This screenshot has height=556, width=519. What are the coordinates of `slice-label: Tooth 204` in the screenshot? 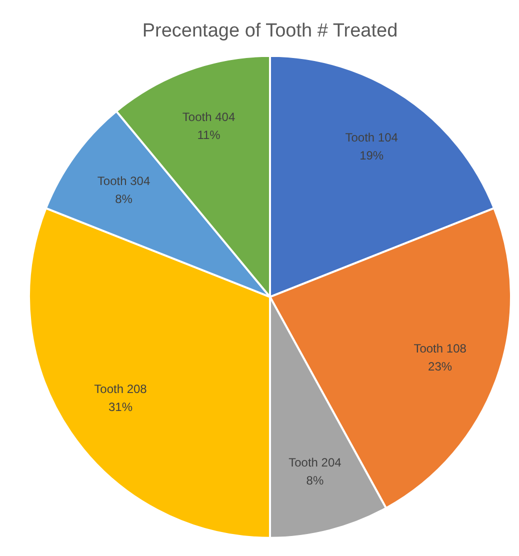 It's located at (315, 462).